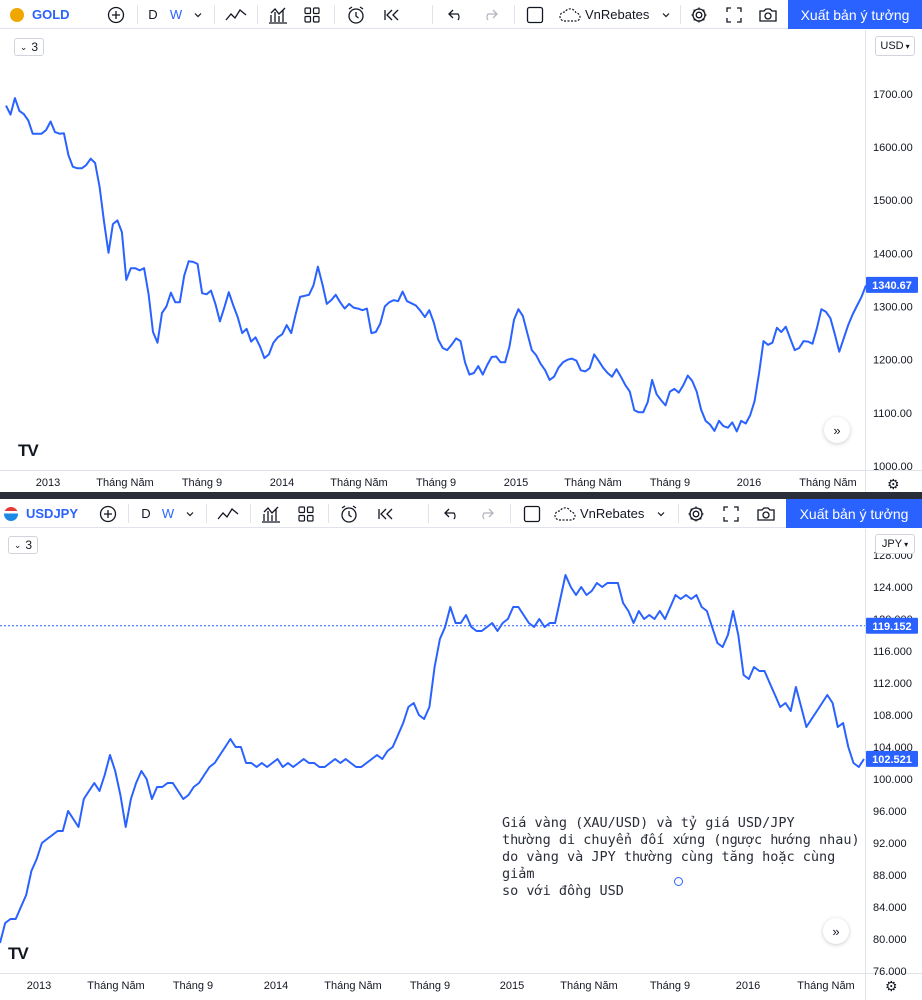  I want to click on symbol-search-button: GOLD, so click(45, 14).